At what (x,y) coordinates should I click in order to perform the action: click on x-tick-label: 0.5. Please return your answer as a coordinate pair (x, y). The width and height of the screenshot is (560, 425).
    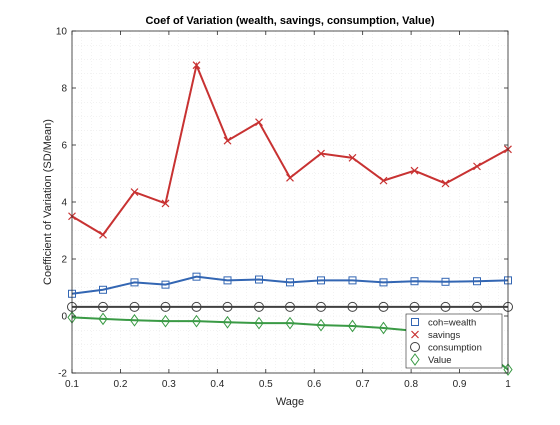
    Looking at the image, I should click on (266, 384).